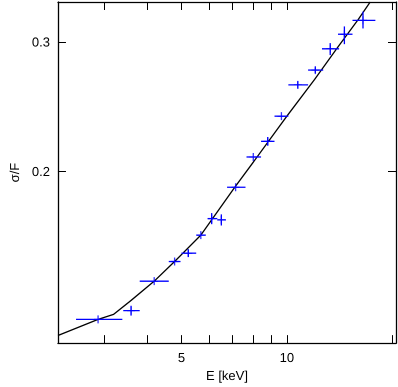 The width and height of the screenshot is (398, 387). I want to click on y-tick-label: 0.2, so click(41, 172).